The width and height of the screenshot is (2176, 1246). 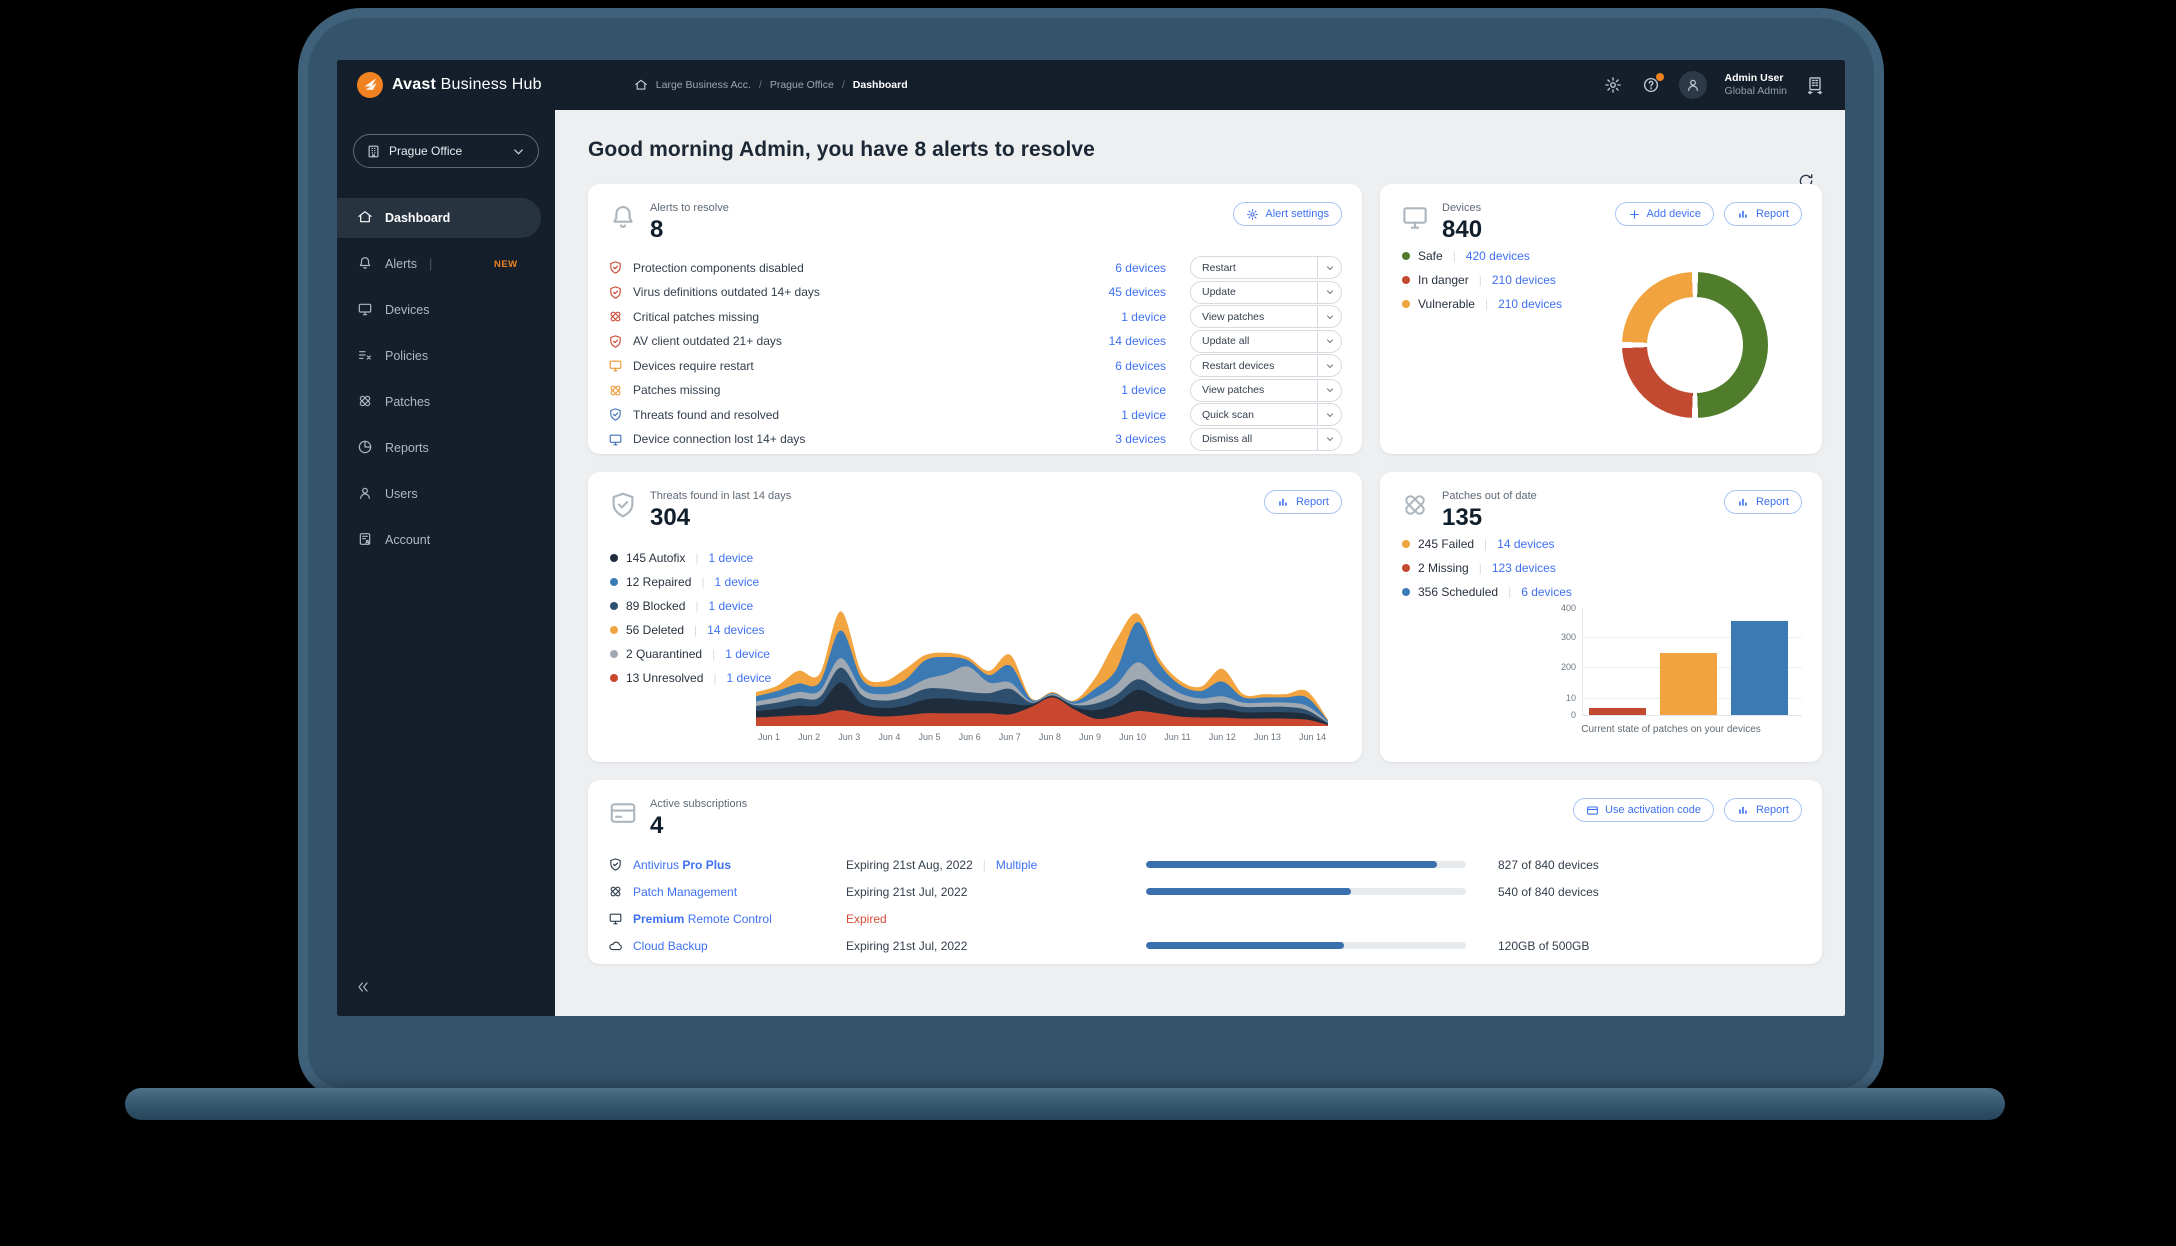 I want to click on alert-action-dropdown: Restart devices, so click(x=1266, y=366).